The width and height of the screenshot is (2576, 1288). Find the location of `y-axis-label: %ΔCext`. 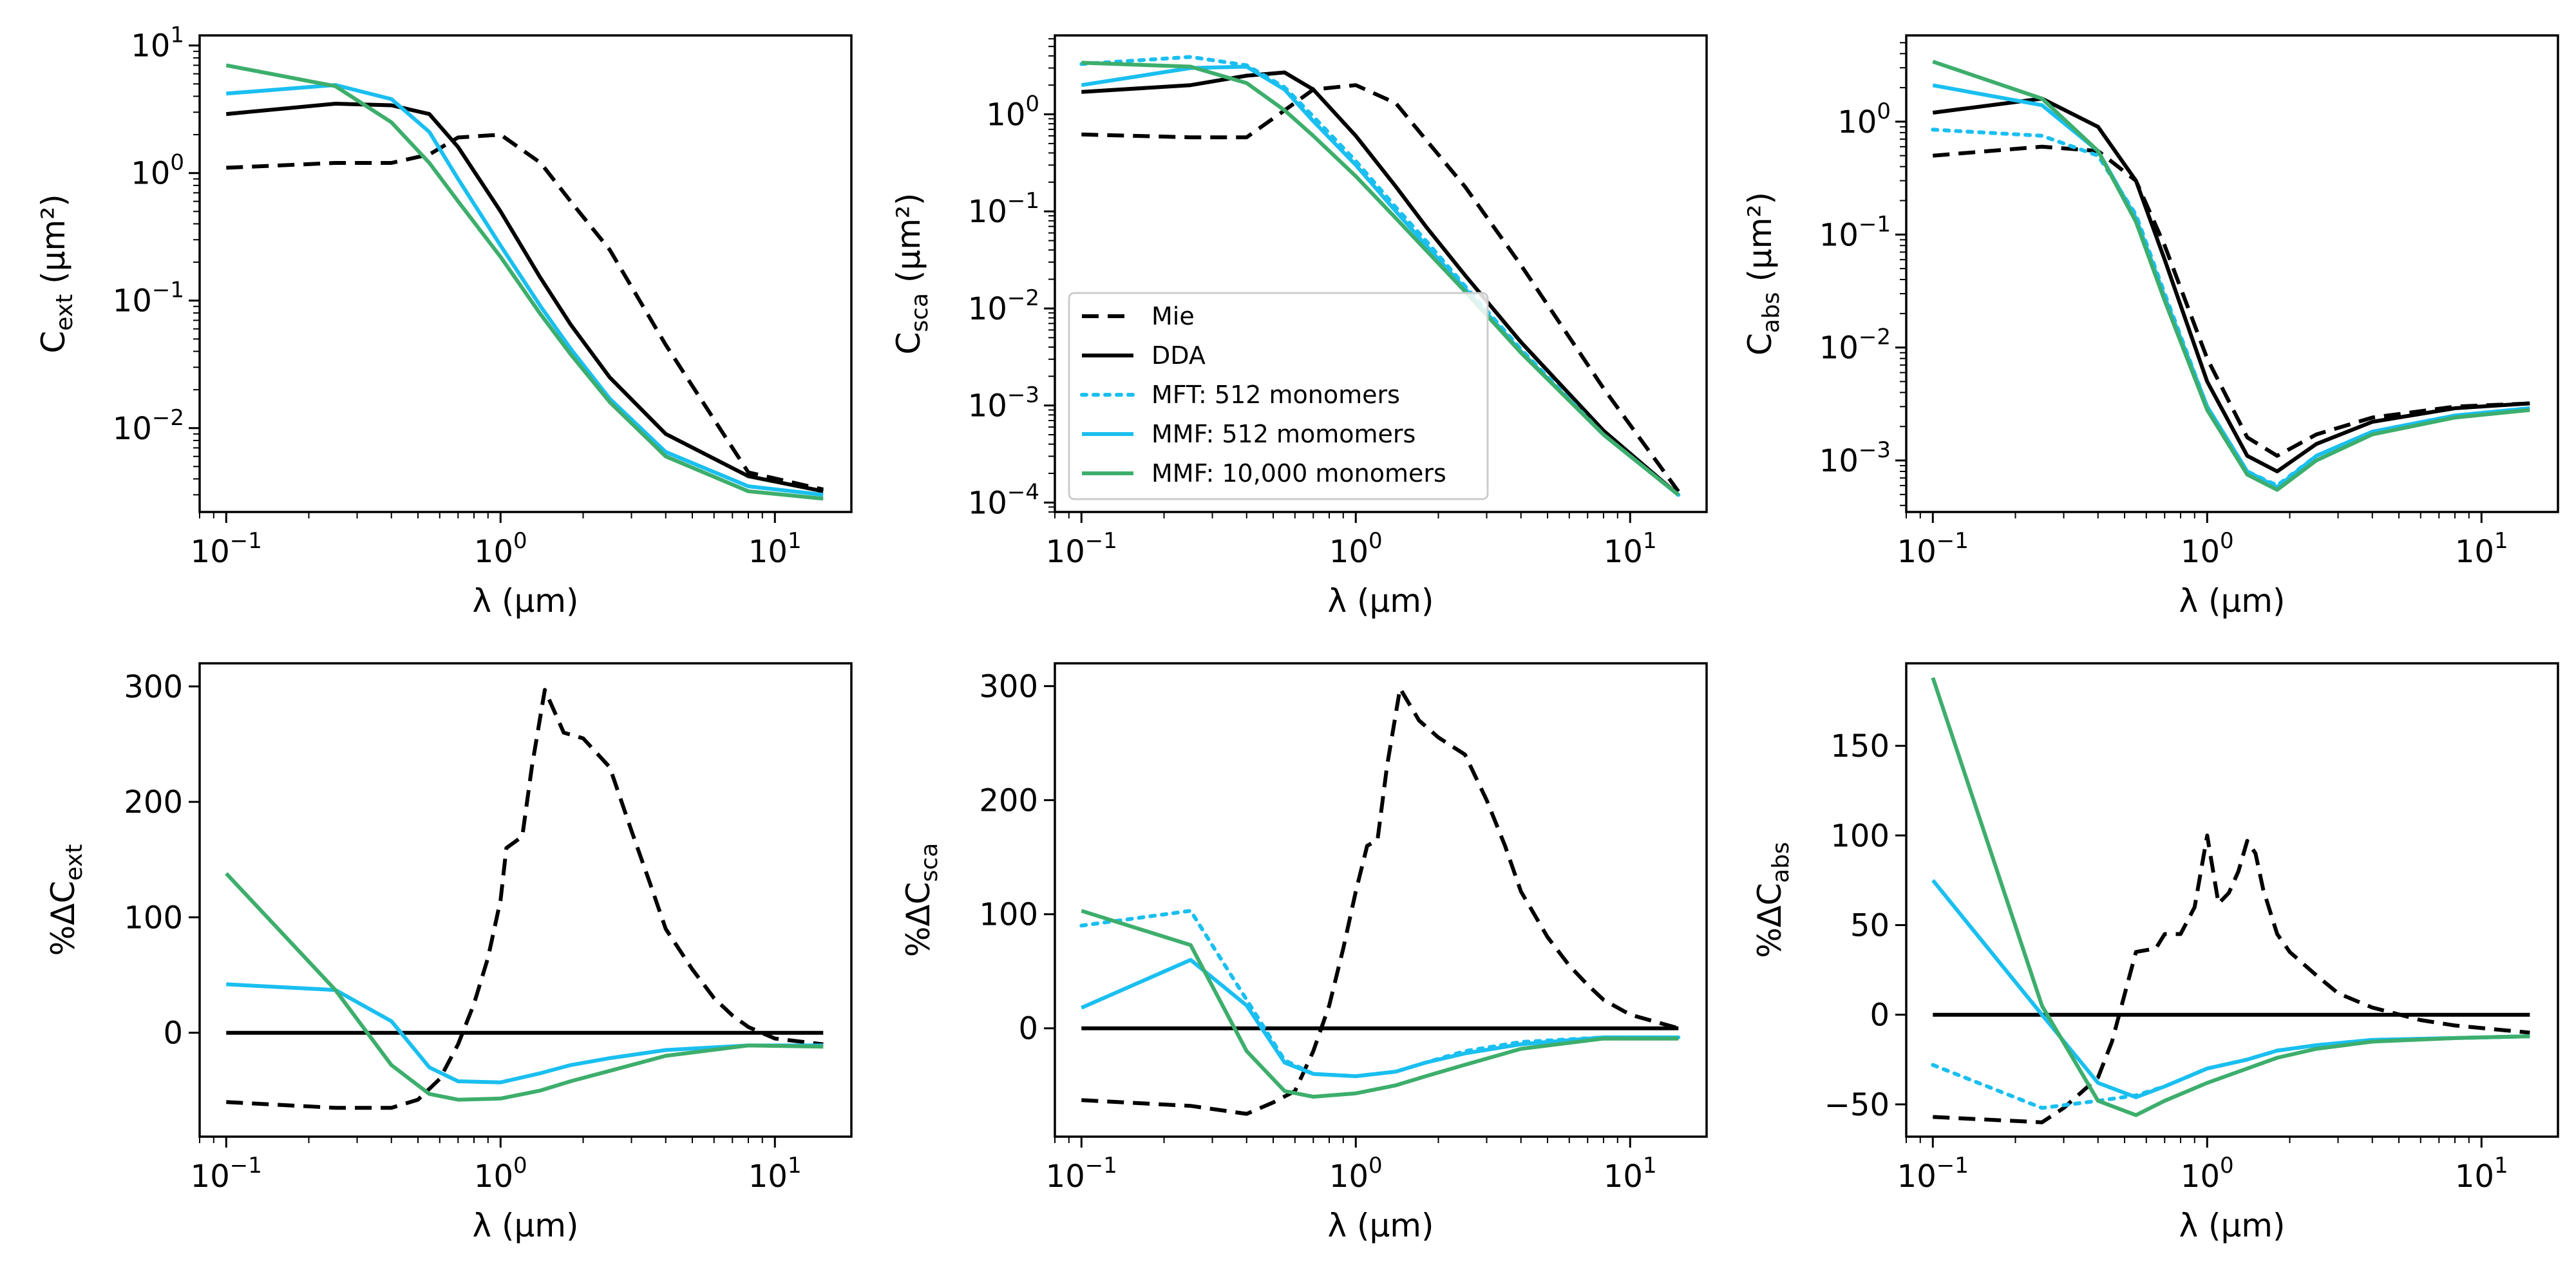

y-axis-label: %ΔCext is located at coordinates (66, 900).